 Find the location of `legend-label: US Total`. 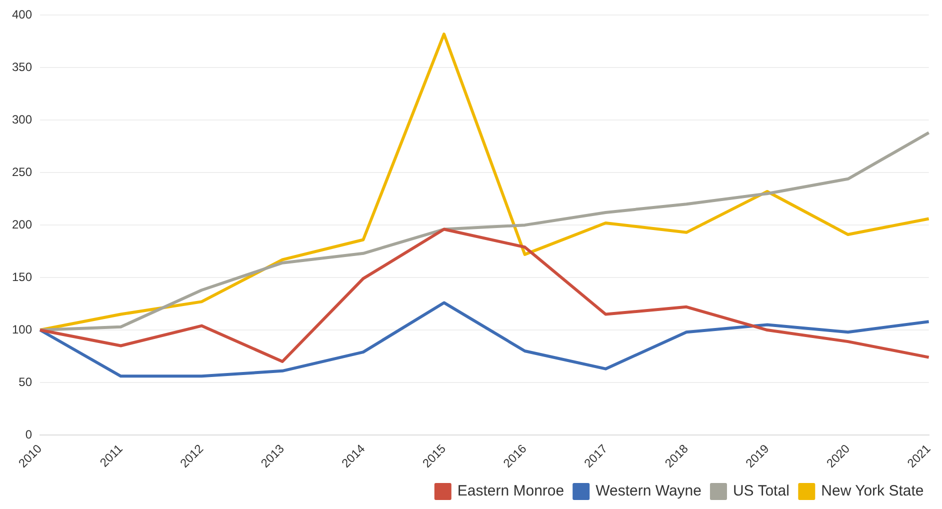

legend-label: US Total is located at coordinates (761, 491).